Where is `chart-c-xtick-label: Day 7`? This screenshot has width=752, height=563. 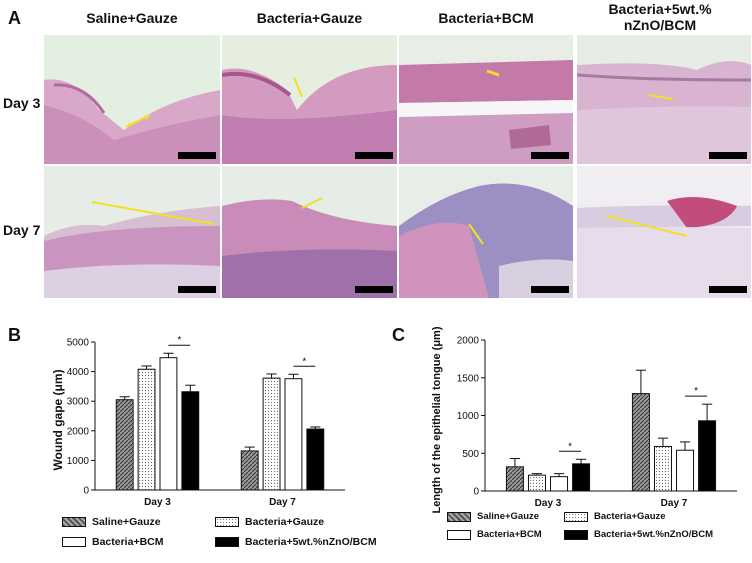 chart-c-xtick-label: Day 7 is located at coordinates (674, 503).